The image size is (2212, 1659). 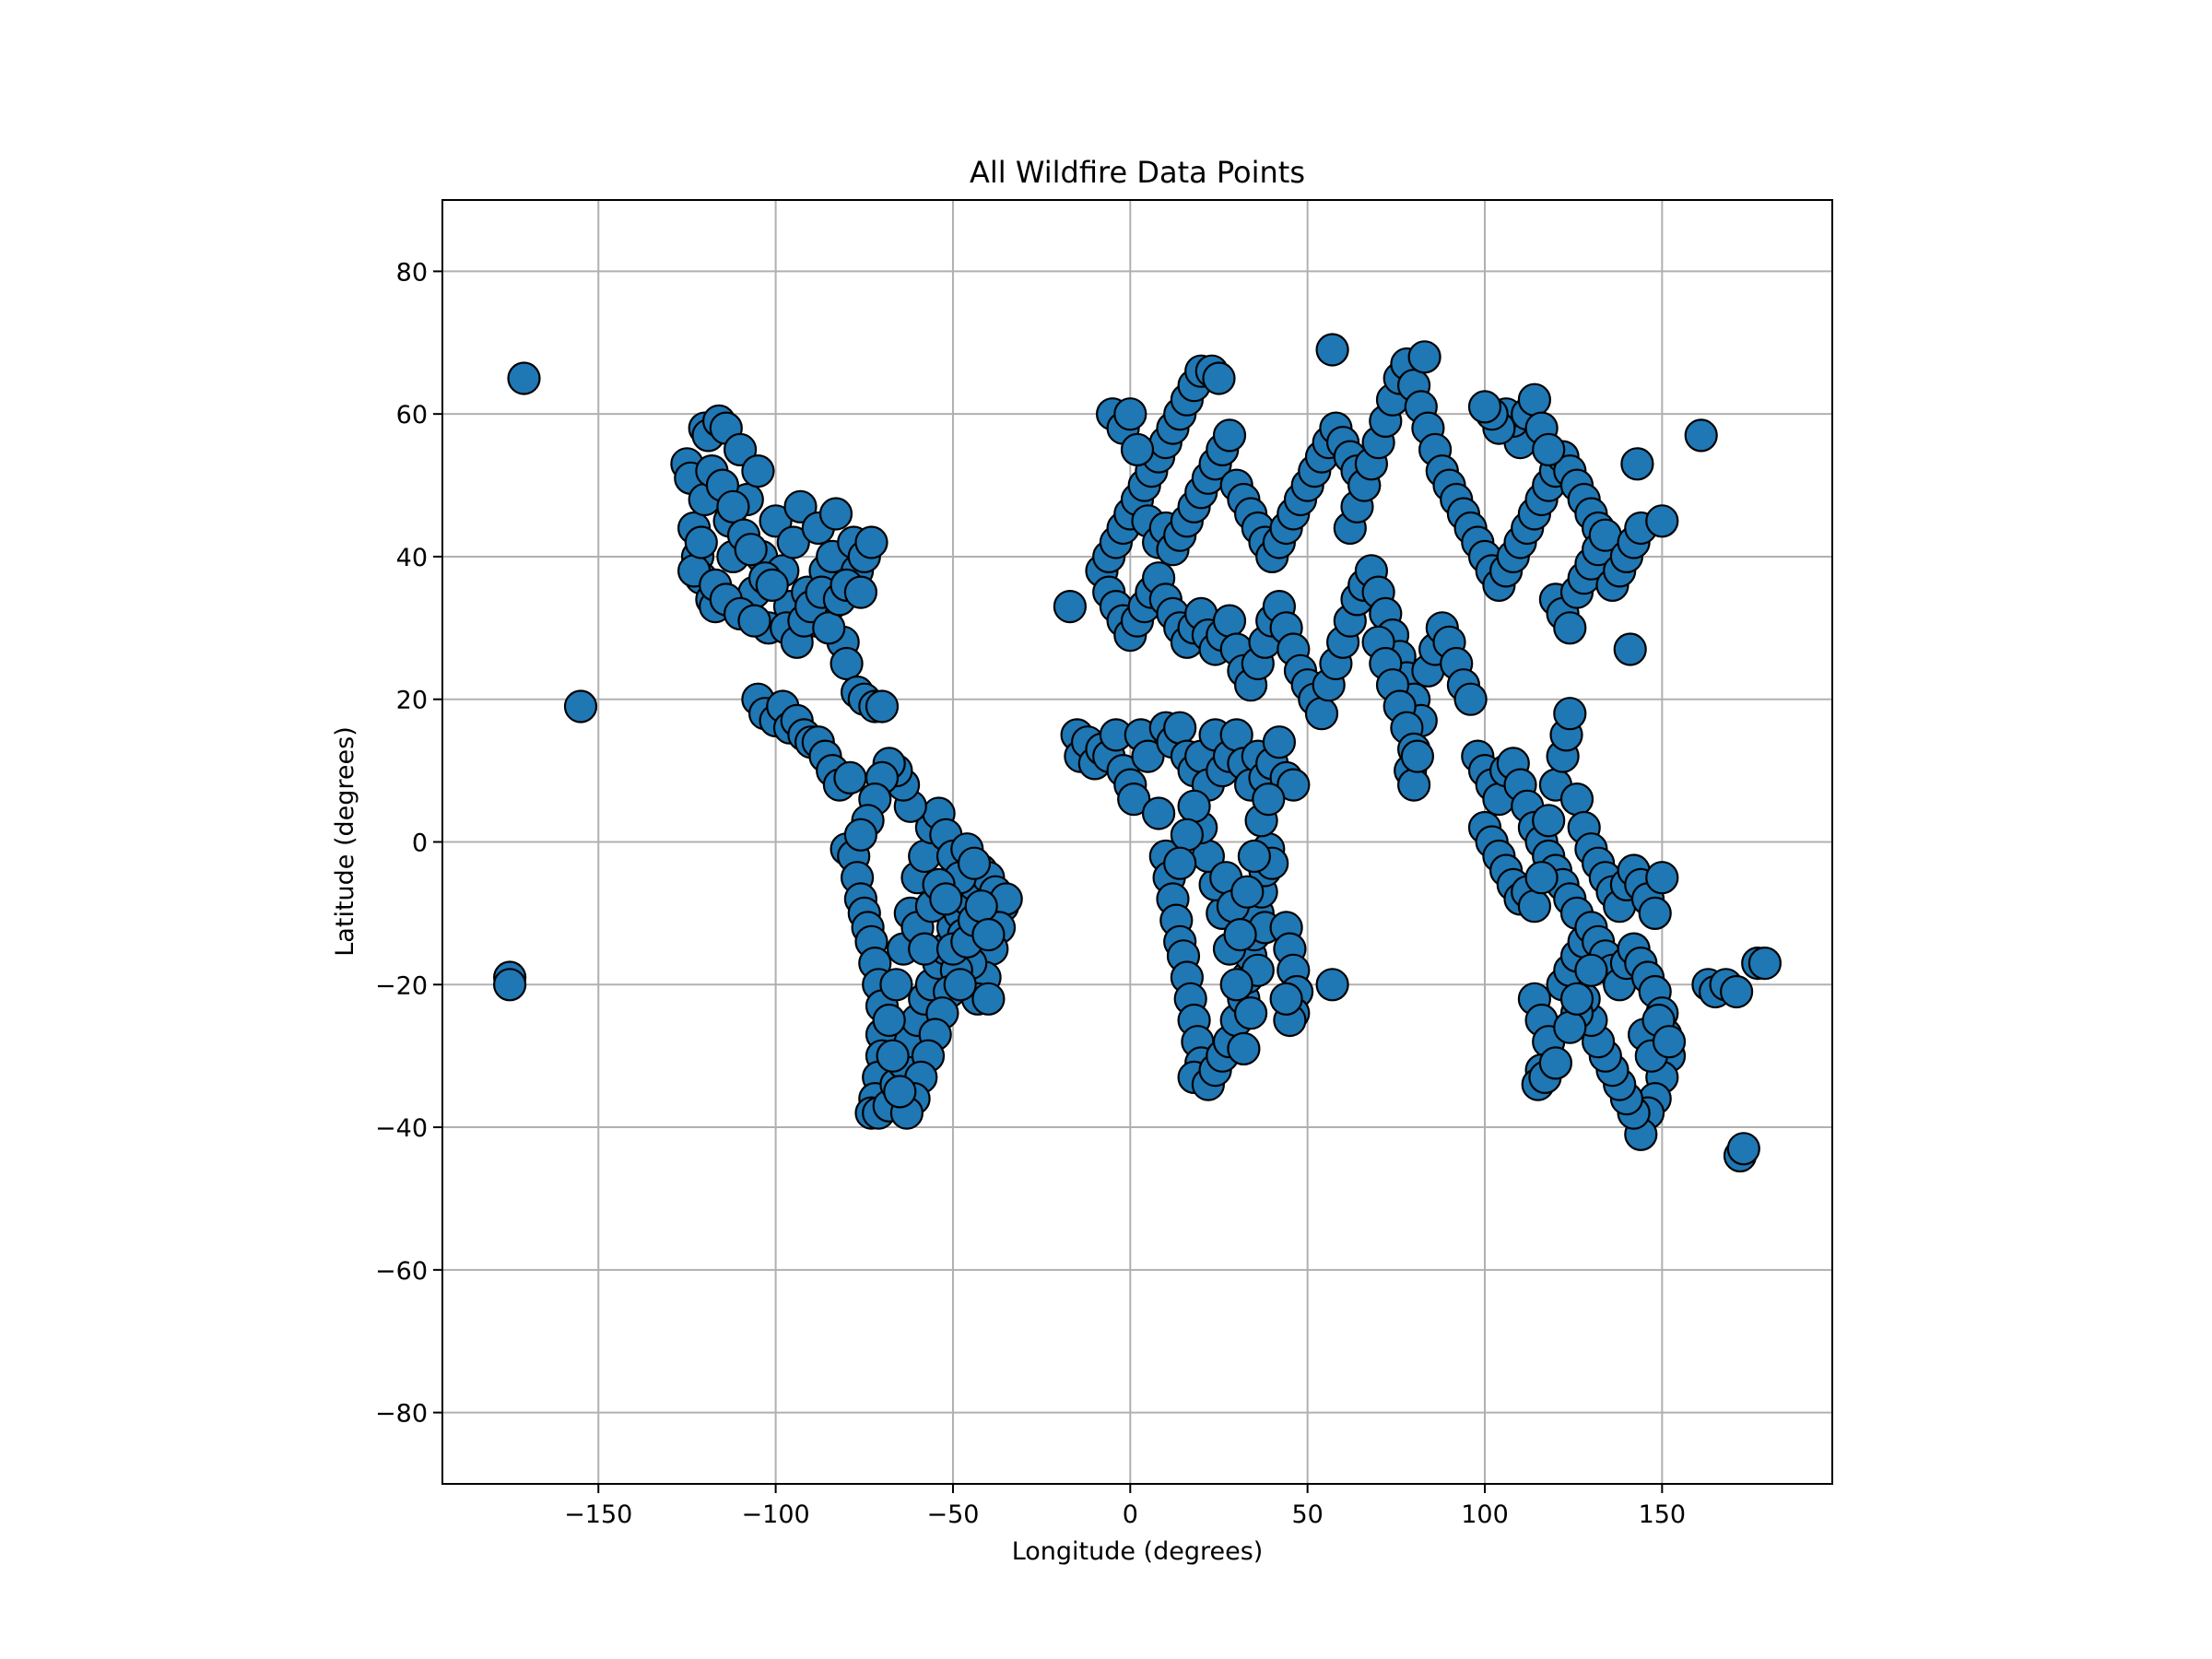 I want to click on y-tick-label: −40, so click(x=401, y=1128).